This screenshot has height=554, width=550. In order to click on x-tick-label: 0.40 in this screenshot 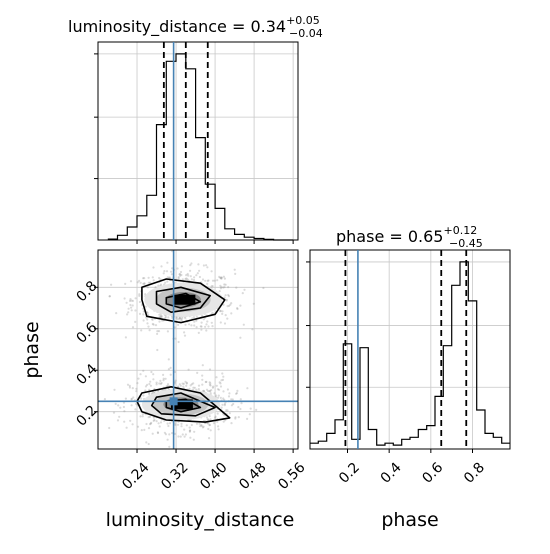, I will do `click(213, 476)`.